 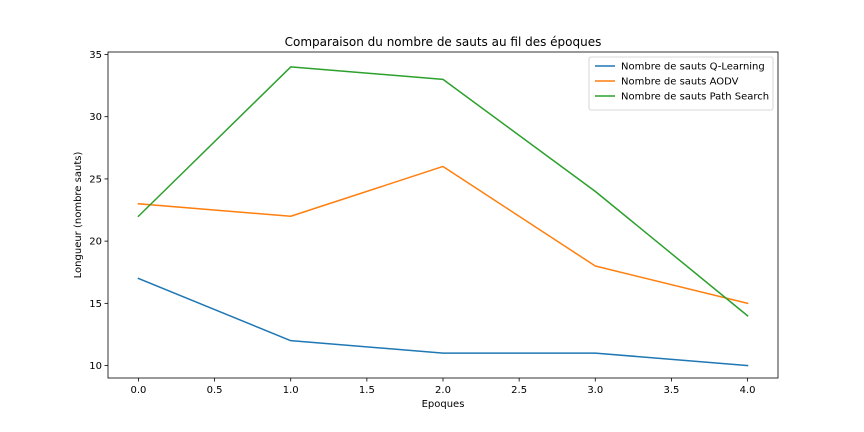 I want to click on x-axis-label: Epoques, so click(x=443, y=404).